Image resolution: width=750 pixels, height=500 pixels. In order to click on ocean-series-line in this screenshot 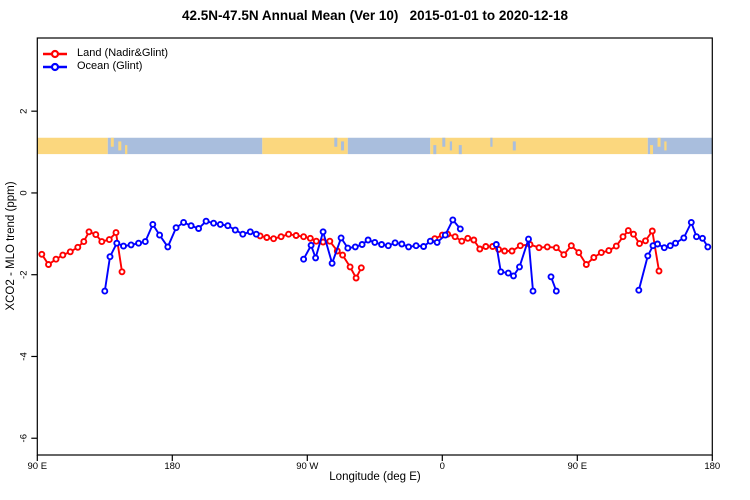, I will do `click(514, 265)`.